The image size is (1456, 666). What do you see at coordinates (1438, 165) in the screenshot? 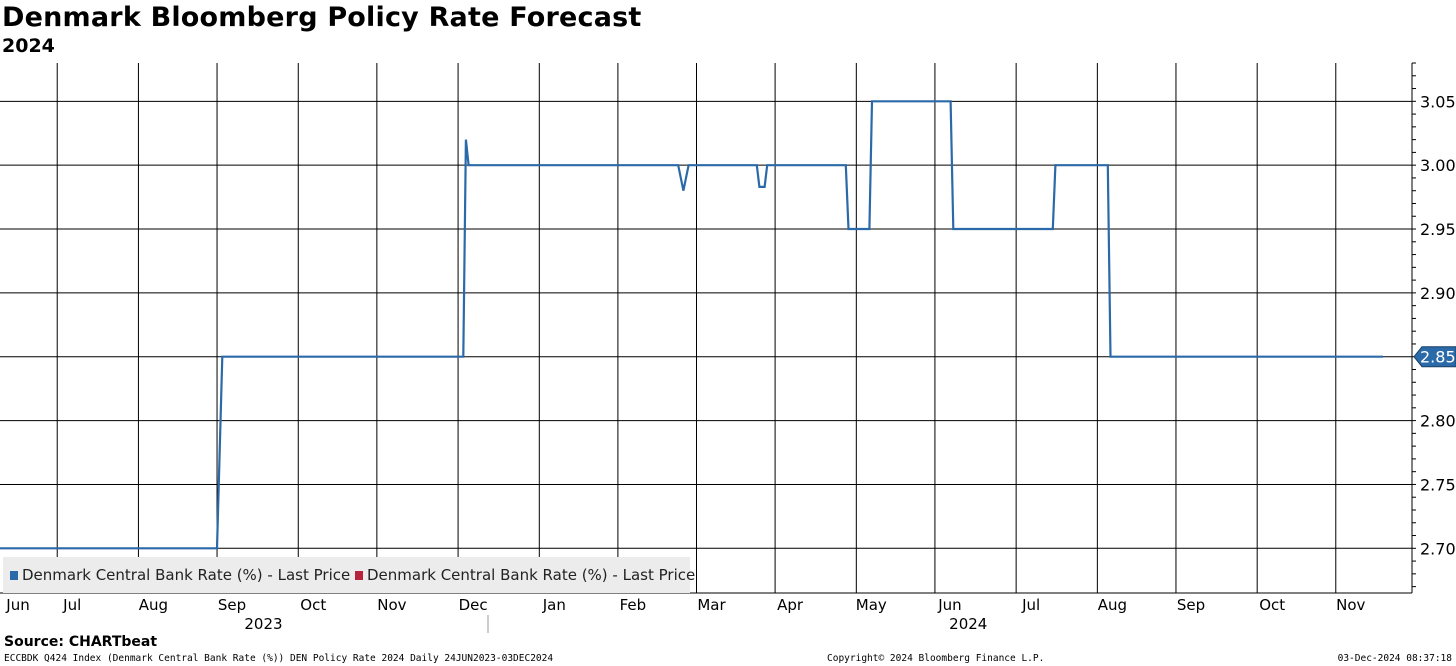
I see `y-tick-label: 3.00` at bounding box center [1438, 165].